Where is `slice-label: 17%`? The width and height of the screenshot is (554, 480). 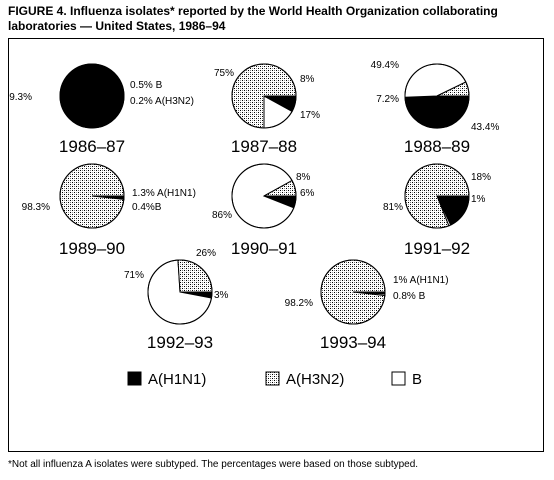 slice-label: 17% is located at coordinates (310, 115).